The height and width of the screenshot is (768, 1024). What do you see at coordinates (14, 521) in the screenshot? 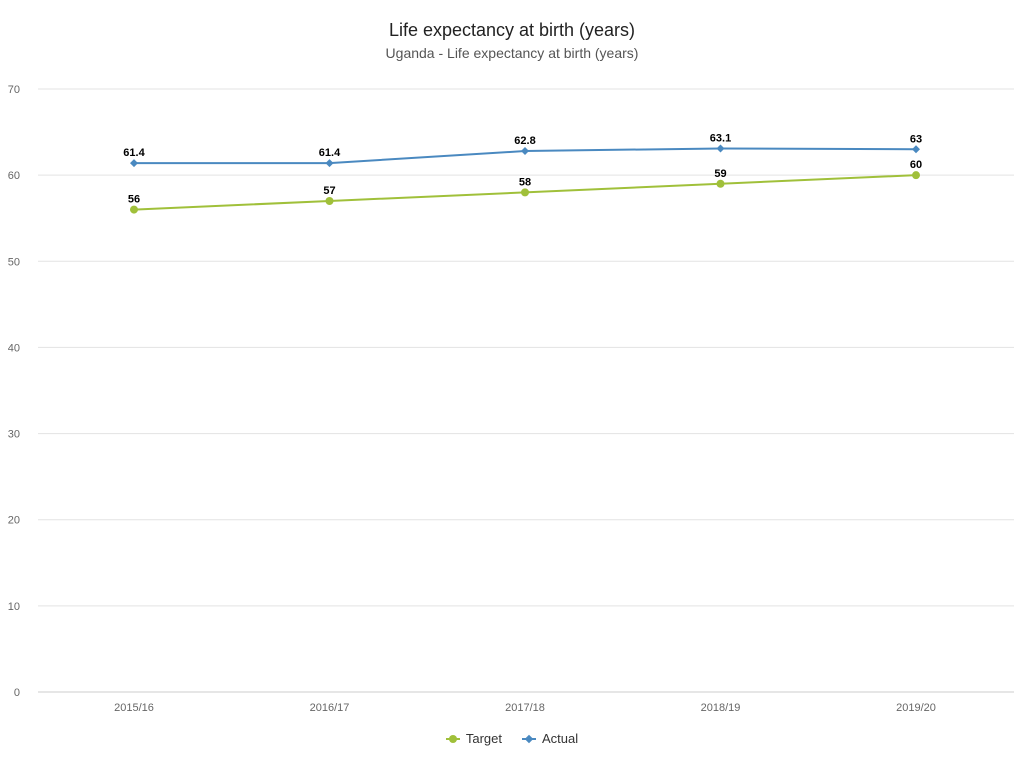
I see `y-tick-label: 20` at bounding box center [14, 521].